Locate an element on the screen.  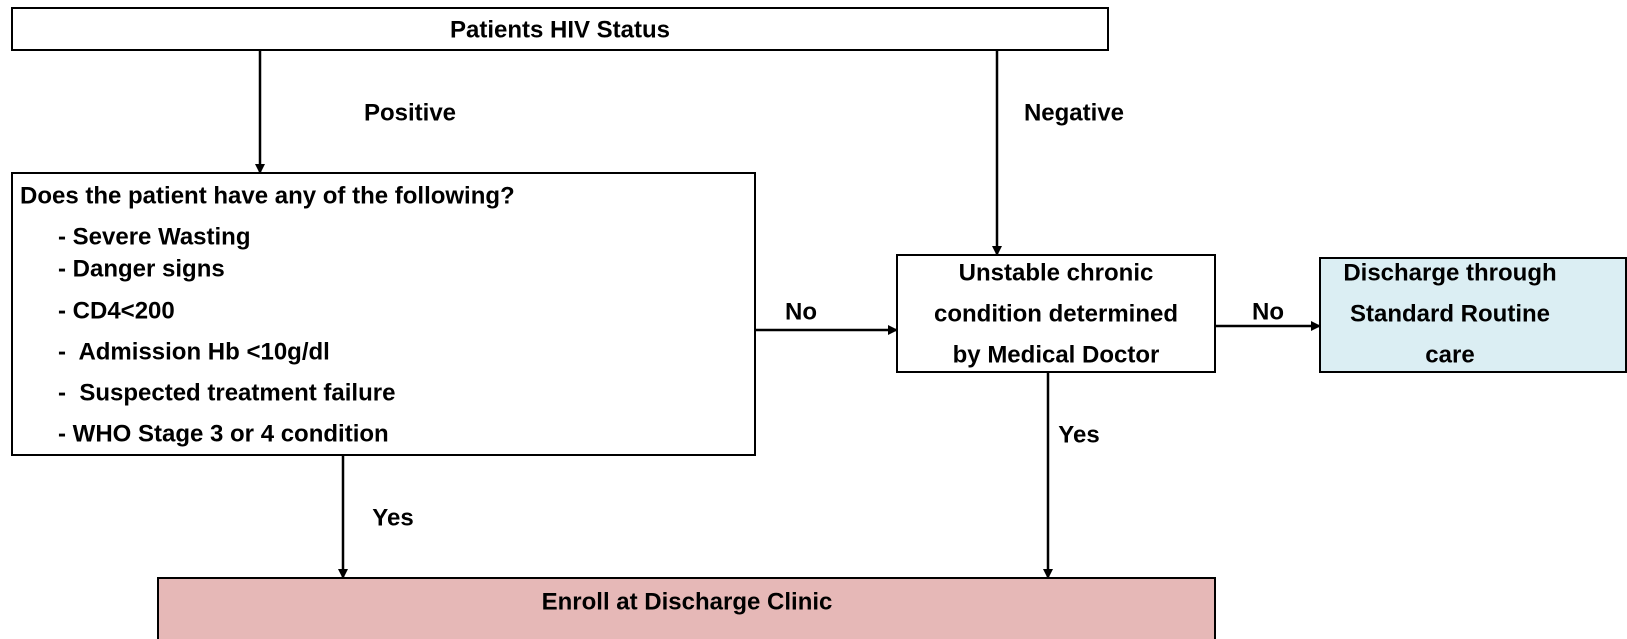
edge-label: Negative is located at coordinates (1074, 112).